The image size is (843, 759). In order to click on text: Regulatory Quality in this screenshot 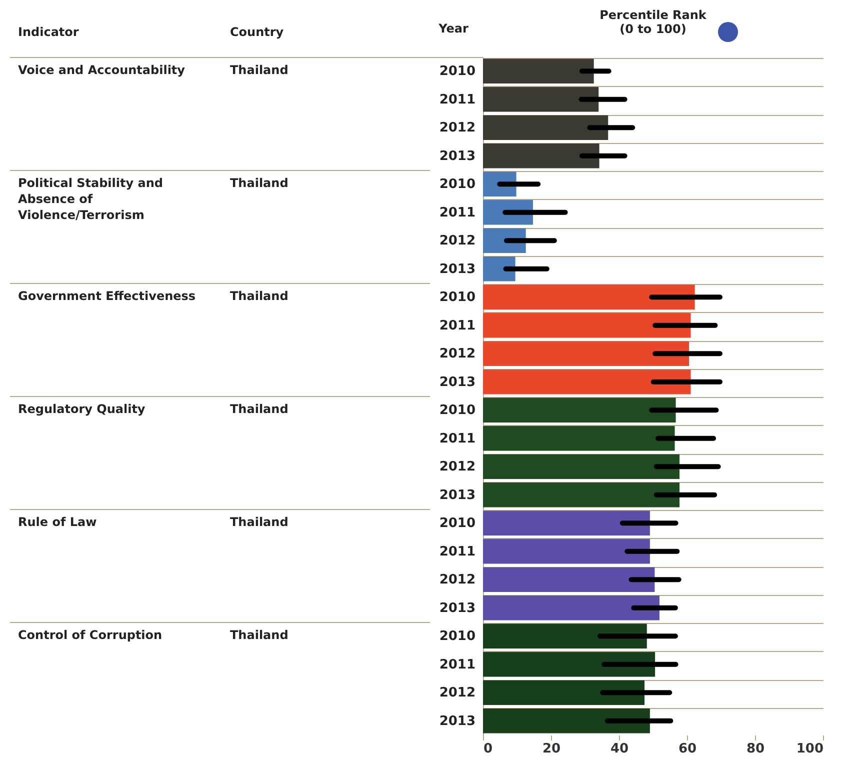, I will do `click(82, 409)`.